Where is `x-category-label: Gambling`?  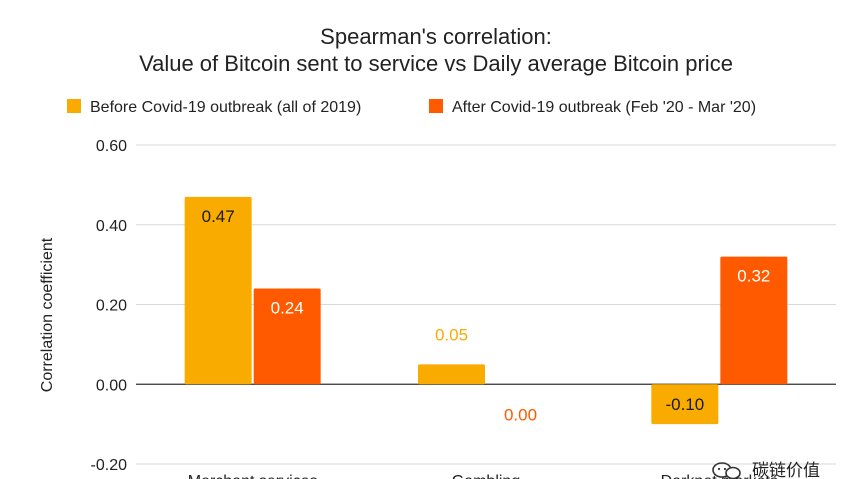 x-category-label: Gambling is located at coordinates (486, 476).